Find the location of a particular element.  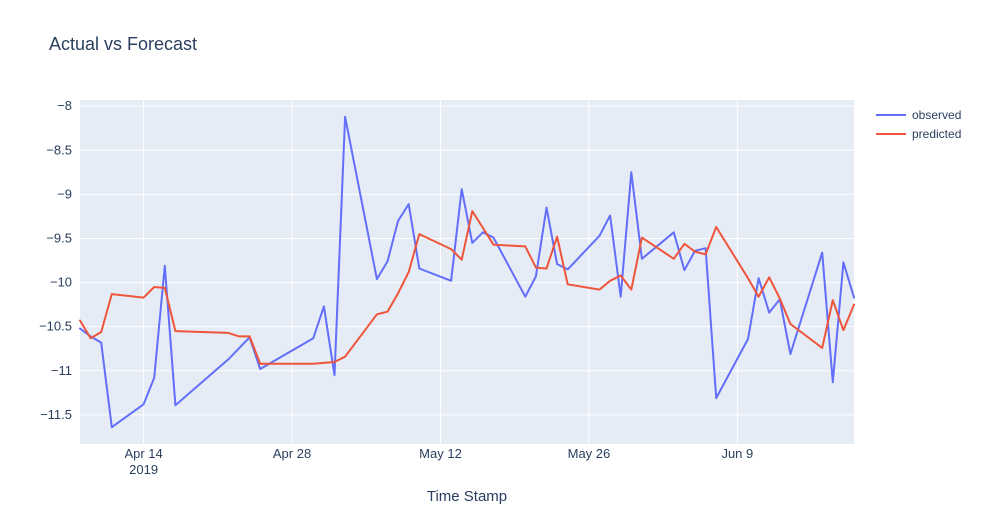

legend-label: predicted is located at coordinates (936, 134).